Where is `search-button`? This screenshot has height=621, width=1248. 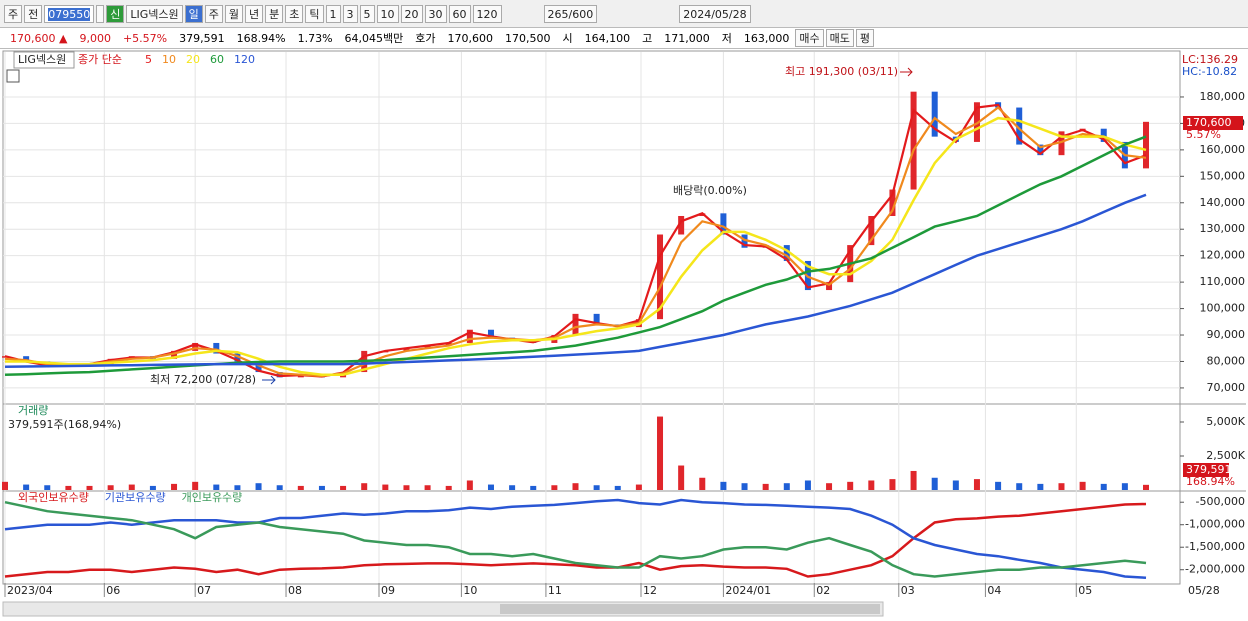 search-button is located at coordinates (100, 13).